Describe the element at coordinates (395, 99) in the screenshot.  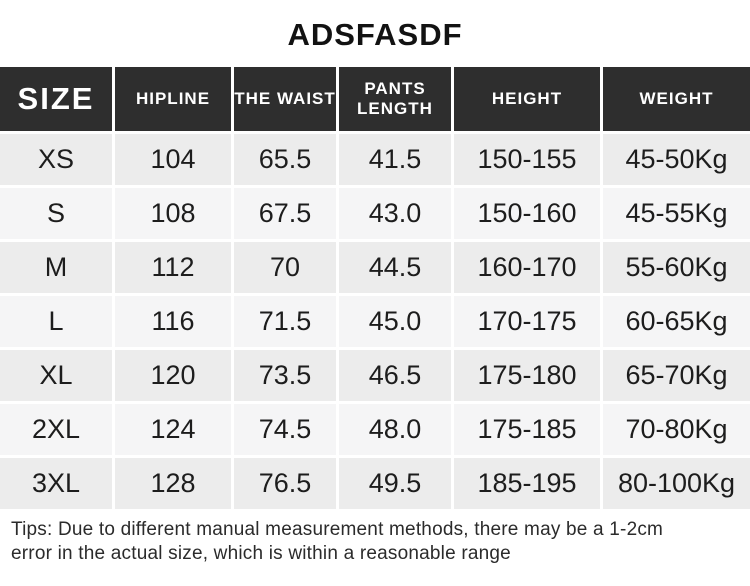
I see `column-header-pants-length: PANTS LENGTH` at that location.